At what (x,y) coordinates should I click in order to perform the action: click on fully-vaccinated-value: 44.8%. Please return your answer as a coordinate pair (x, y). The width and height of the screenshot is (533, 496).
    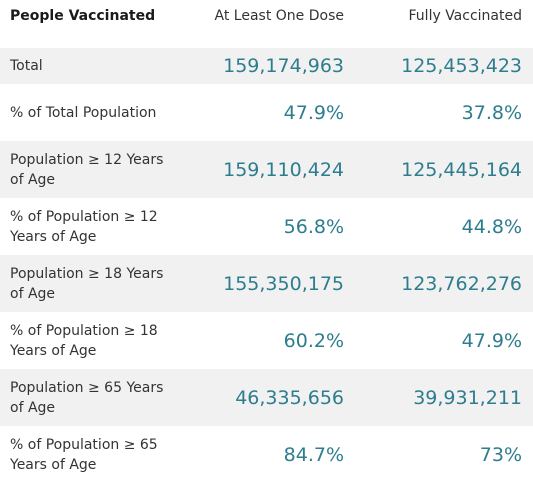
    Looking at the image, I should click on (491, 226).